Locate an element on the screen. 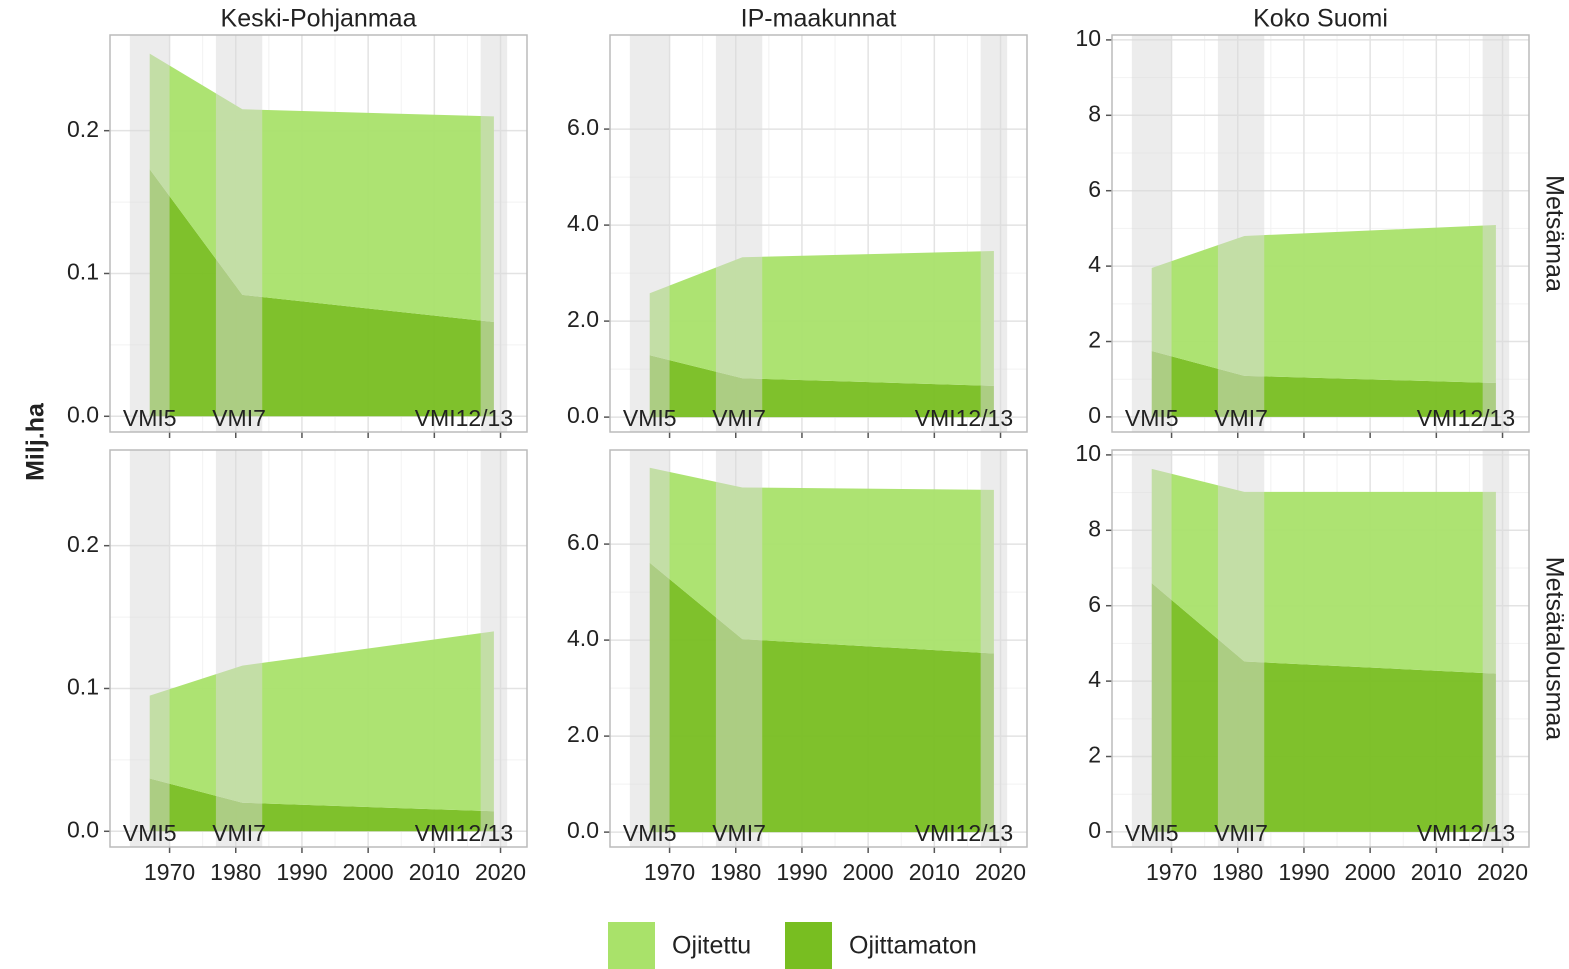 The width and height of the screenshot is (1569, 969). column-title: Koko Suomi is located at coordinates (1320, 19).